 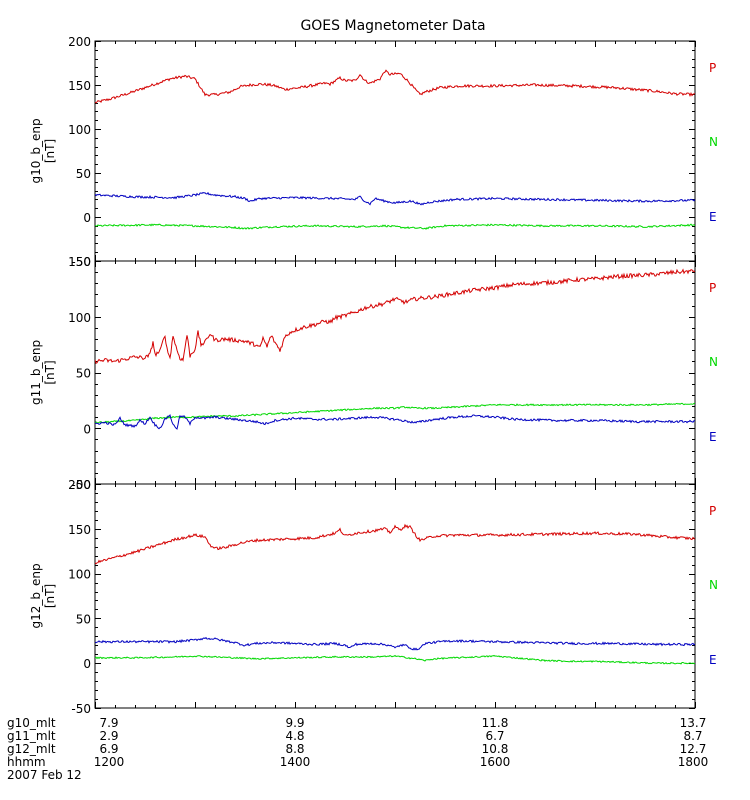 What do you see at coordinates (495, 723) in the screenshot?
I see `x-annot-value: 11.8` at bounding box center [495, 723].